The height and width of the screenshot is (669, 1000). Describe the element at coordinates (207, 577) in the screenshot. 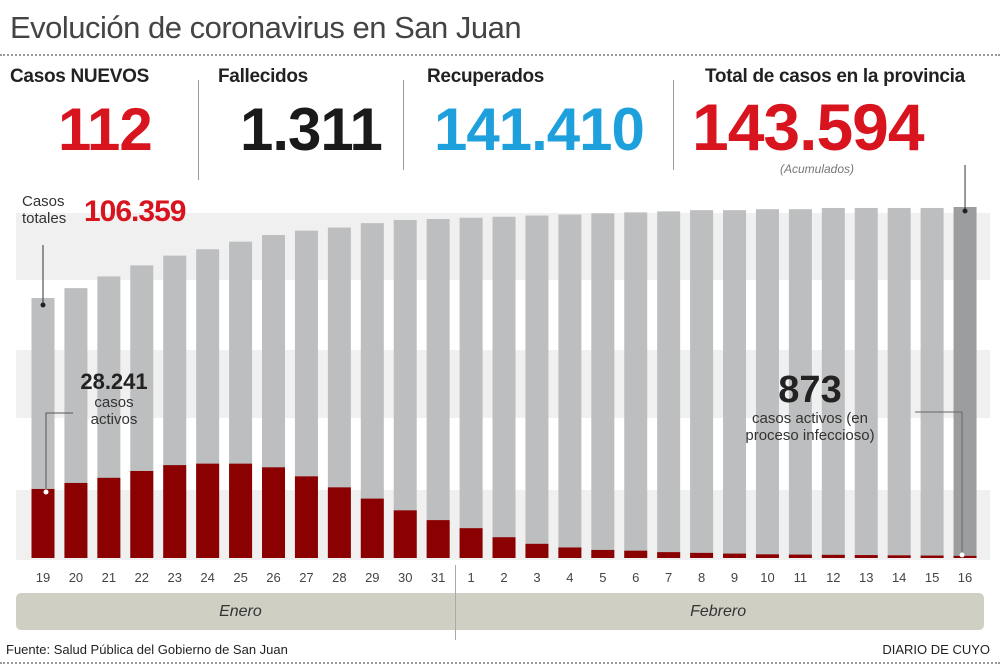

I see `x-tick-label: 24` at that location.